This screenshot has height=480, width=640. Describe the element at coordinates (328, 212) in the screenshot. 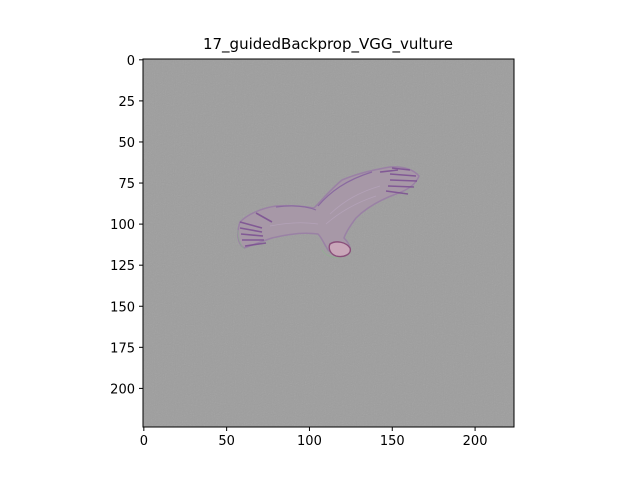

I see `vulture-silhouette` at that location.